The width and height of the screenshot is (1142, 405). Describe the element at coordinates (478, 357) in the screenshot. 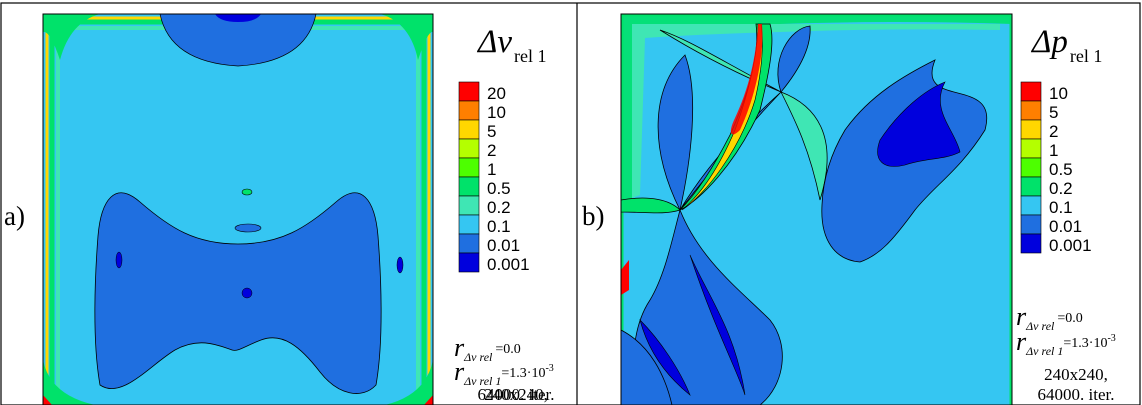

I see `panel-a-r1-subscript: Δv rel` at that location.